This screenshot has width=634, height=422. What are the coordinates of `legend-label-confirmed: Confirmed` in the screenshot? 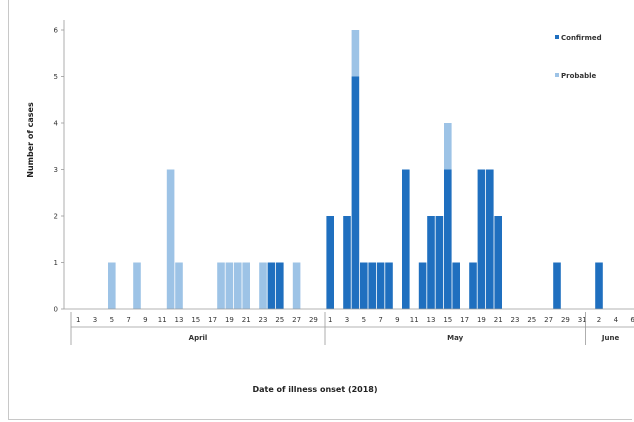 It's located at (581, 38).